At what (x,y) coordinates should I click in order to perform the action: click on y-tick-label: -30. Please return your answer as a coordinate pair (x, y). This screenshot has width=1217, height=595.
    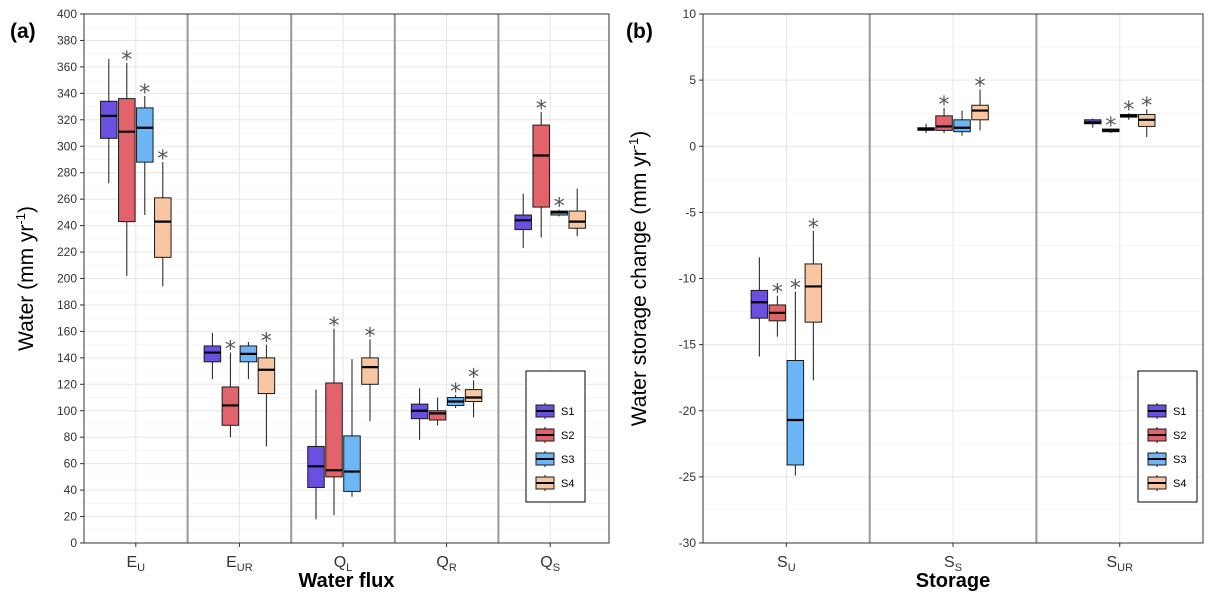
    Looking at the image, I should click on (688, 543).